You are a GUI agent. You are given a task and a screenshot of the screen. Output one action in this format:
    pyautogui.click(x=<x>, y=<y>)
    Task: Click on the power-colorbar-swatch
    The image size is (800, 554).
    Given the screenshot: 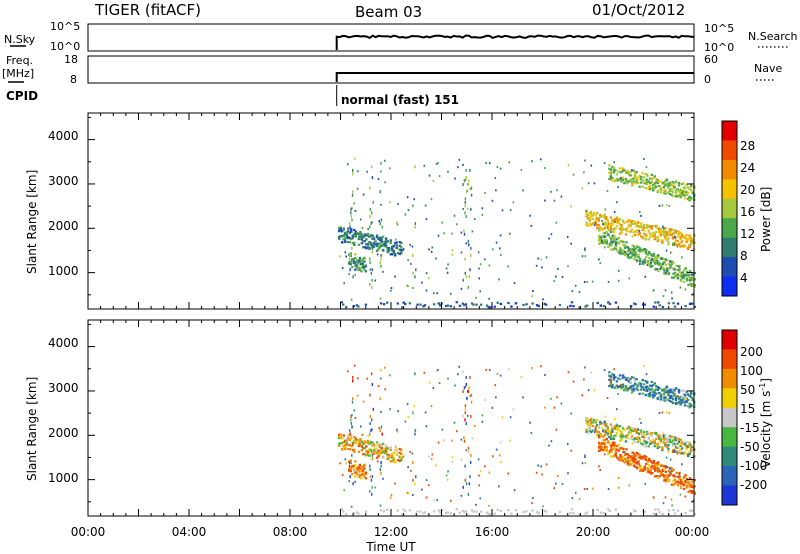 What is the action you would take?
    pyautogui.click(x=729, y=228)
    